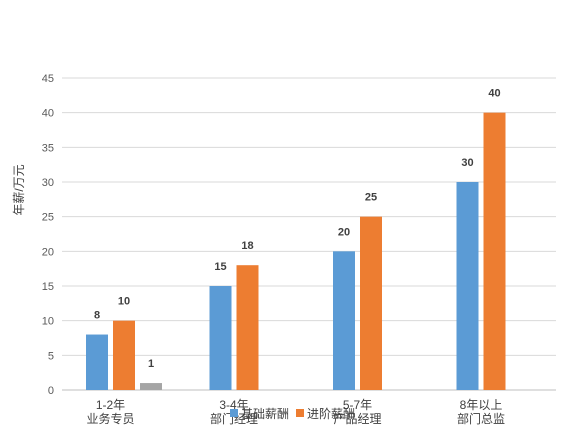  What do you see at coordinates (110, 418) in the screenshot?
I see `x-category-label: 业务专员` at bounding box center [110, 418].